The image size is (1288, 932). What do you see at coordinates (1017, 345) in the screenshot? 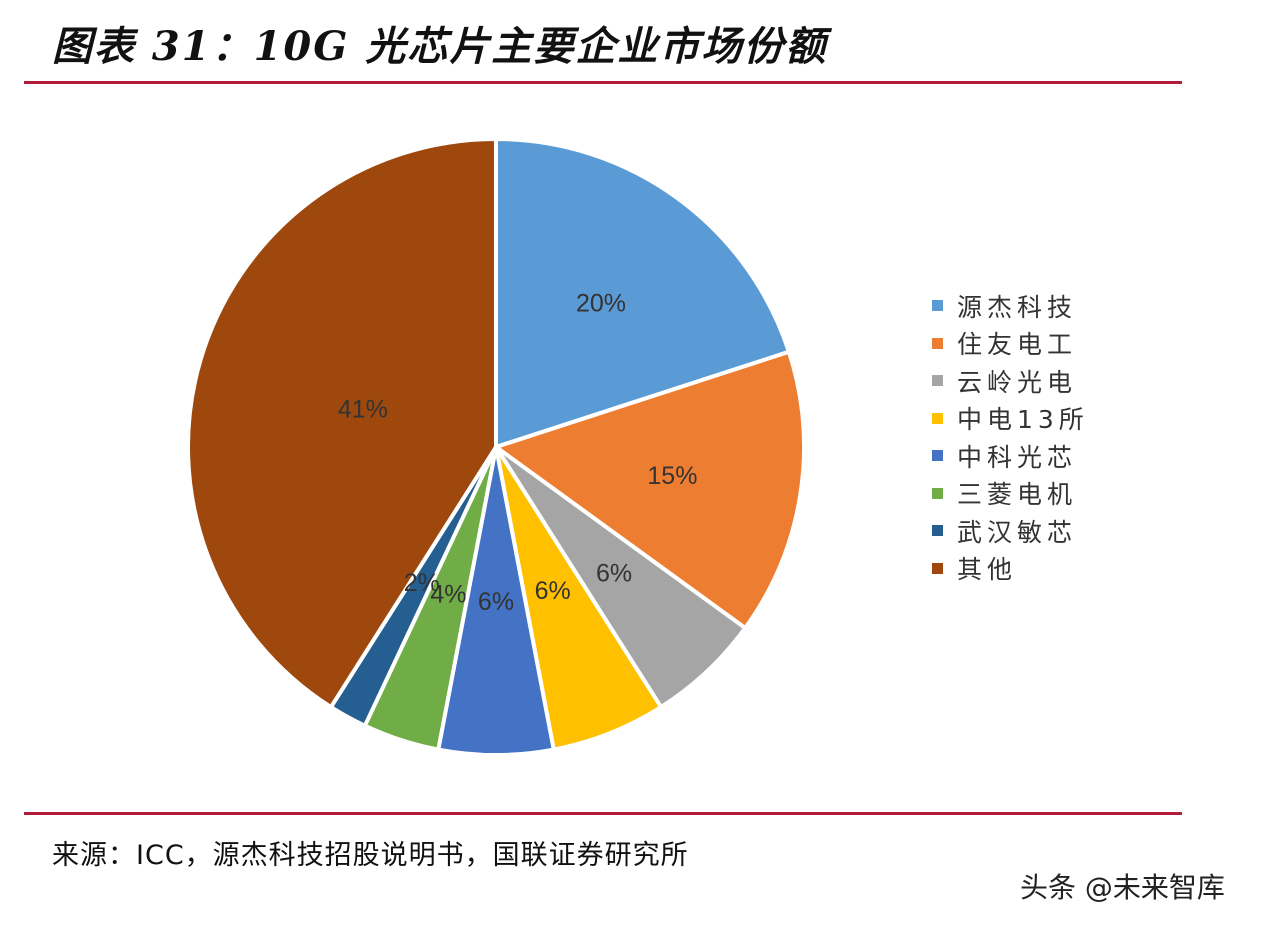
I see `legend-label: 住友电工` at bounding box center [1017, 345].